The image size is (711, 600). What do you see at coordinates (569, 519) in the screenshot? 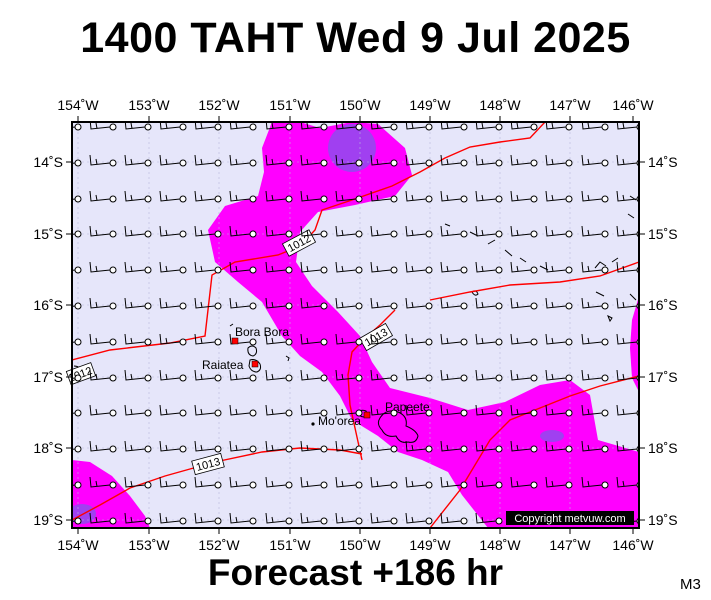
I see `copyright-text: Copyright metvuw.com` at bounding box center [569, 519].